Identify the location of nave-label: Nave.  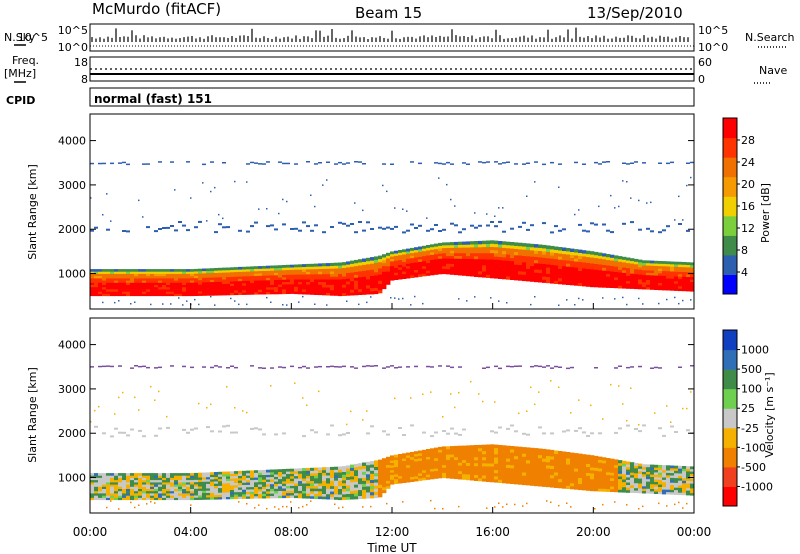
(773, 70).